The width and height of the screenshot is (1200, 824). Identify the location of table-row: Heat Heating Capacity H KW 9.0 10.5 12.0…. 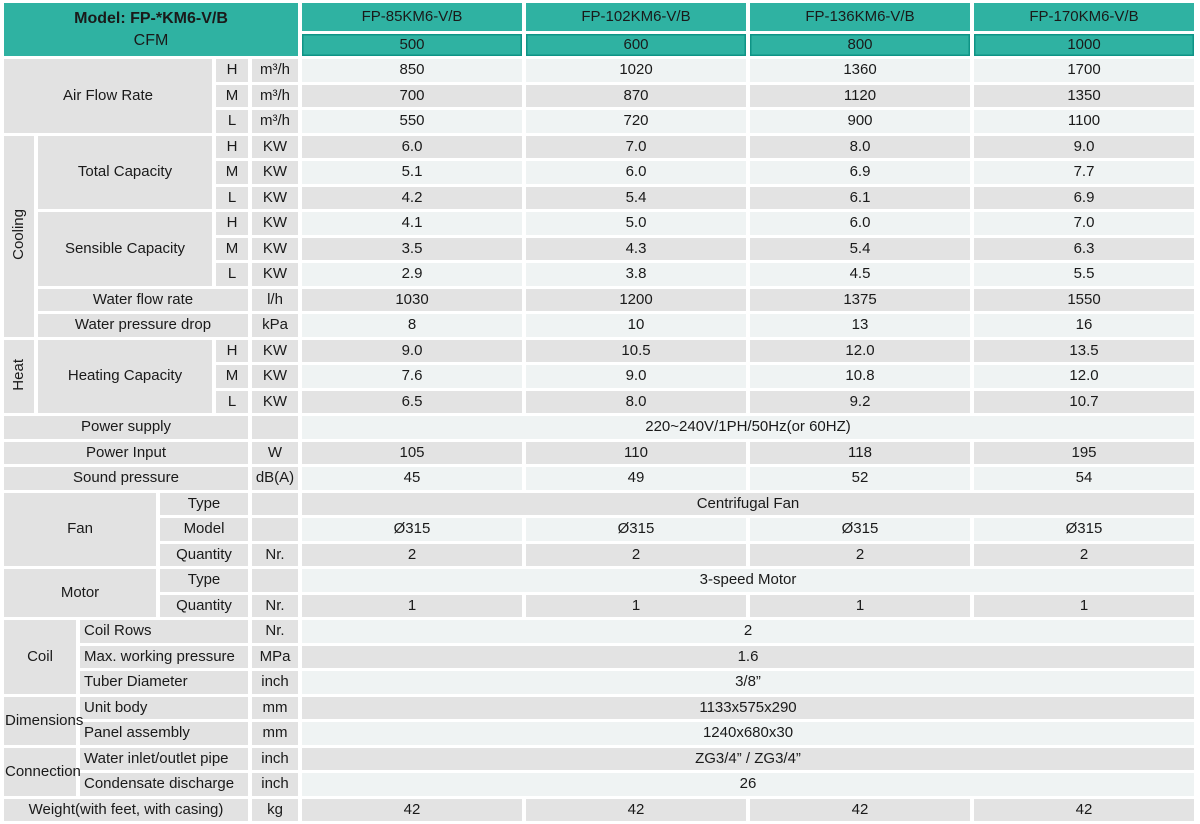
(599, 376).